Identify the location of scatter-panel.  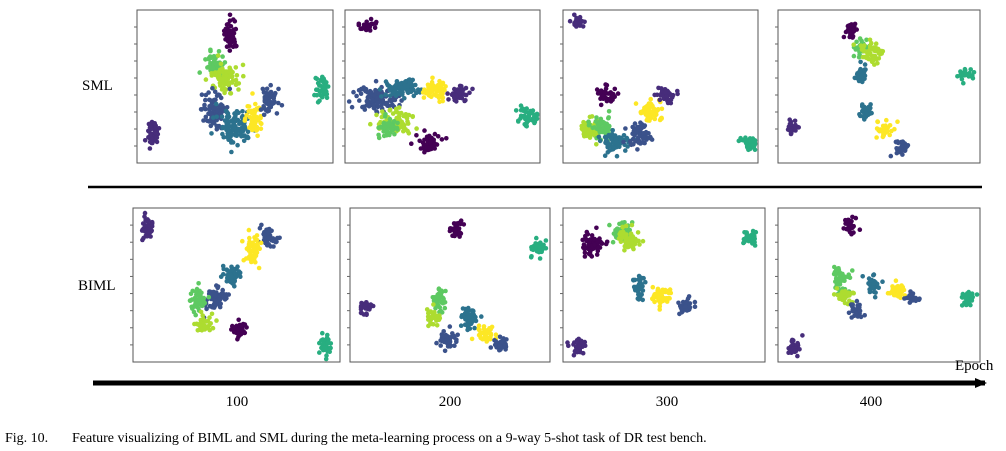
(663, 285).